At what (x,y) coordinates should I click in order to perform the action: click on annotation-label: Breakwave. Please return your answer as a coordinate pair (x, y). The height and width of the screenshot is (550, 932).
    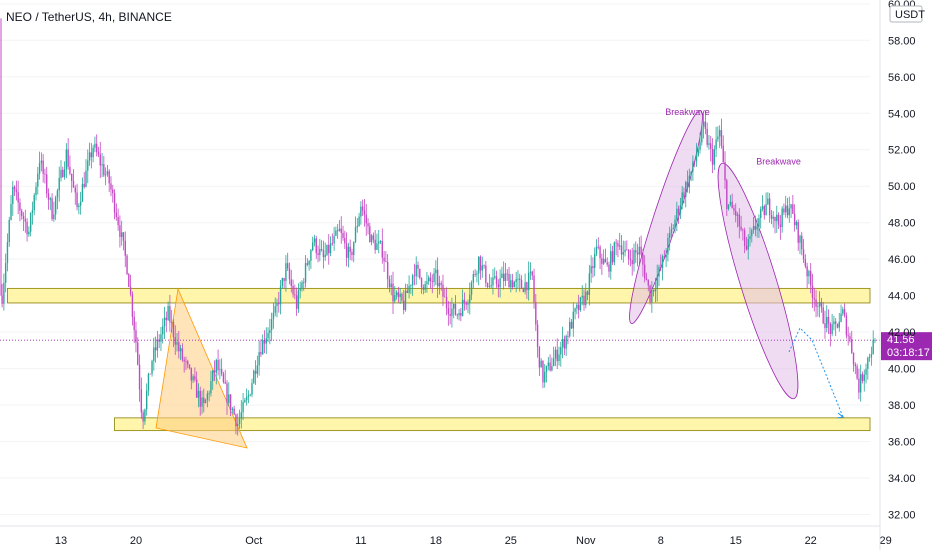
    Looking at the image, I should click on (778, 161).